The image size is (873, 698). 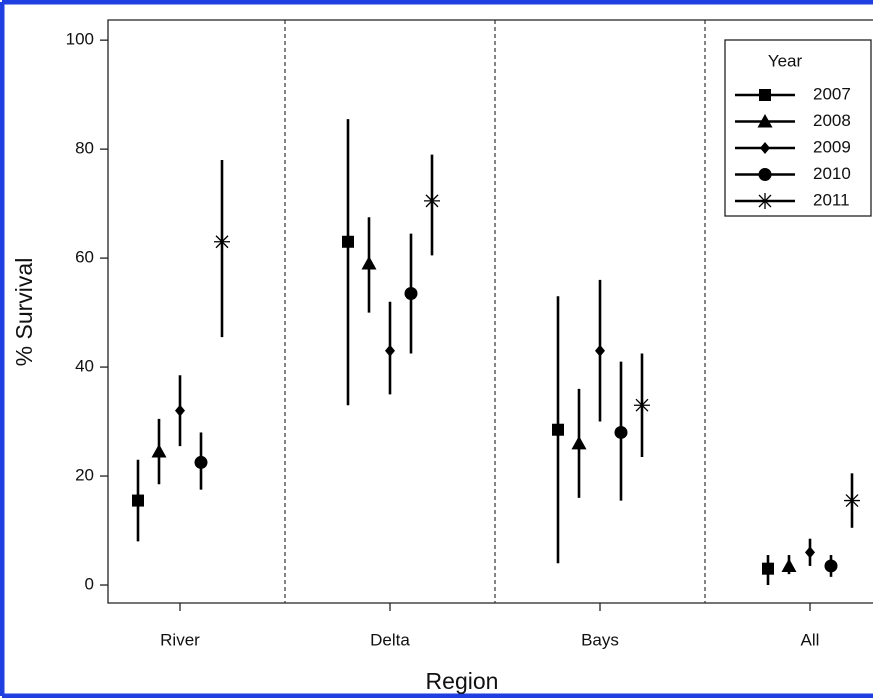 I want to click on y-axis-label: % Survival, so click(x=24, y=312).